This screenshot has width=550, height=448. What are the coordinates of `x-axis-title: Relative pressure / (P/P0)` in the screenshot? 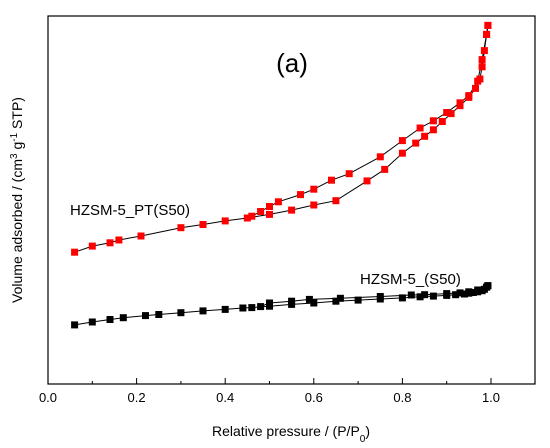 It's located at (291, 434).